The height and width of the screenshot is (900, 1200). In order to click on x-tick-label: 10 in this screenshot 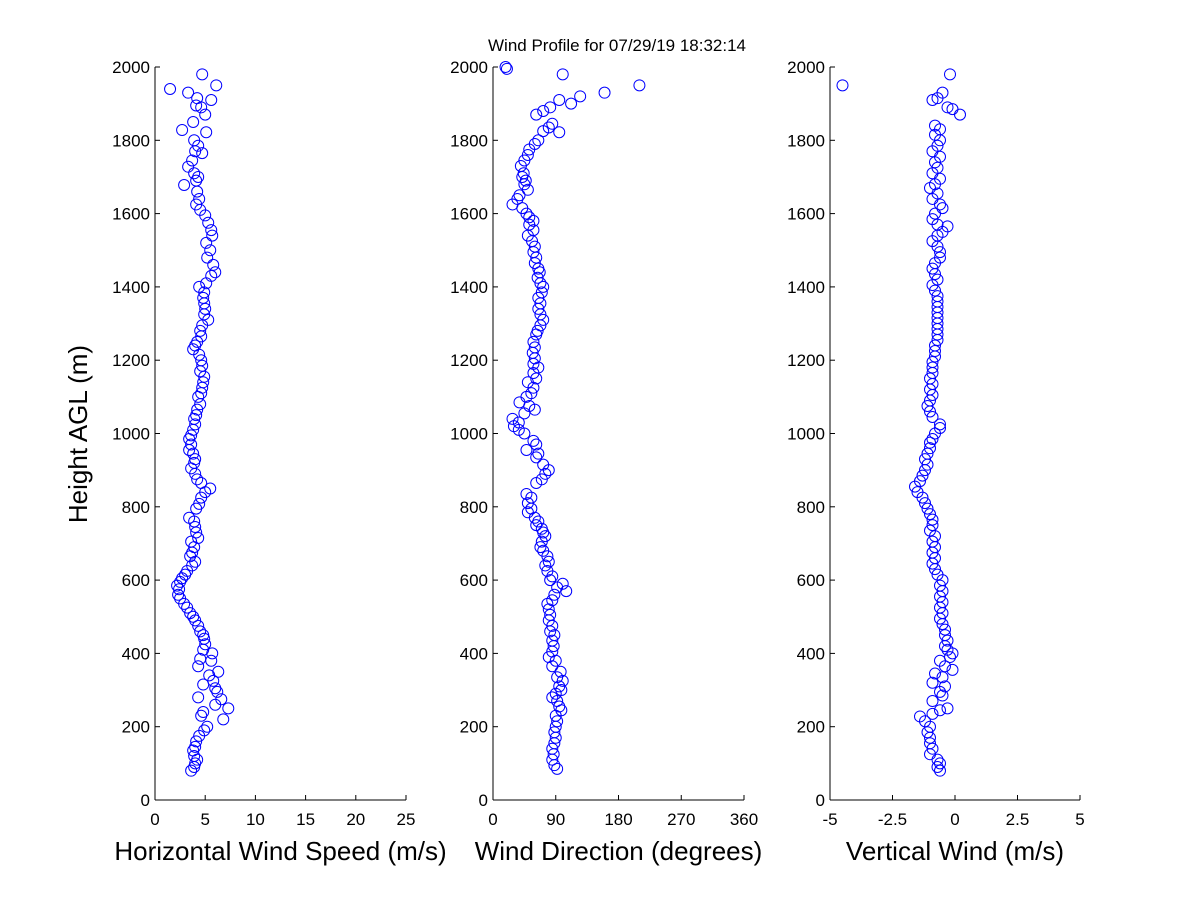, I will do `click(255, 819)`.